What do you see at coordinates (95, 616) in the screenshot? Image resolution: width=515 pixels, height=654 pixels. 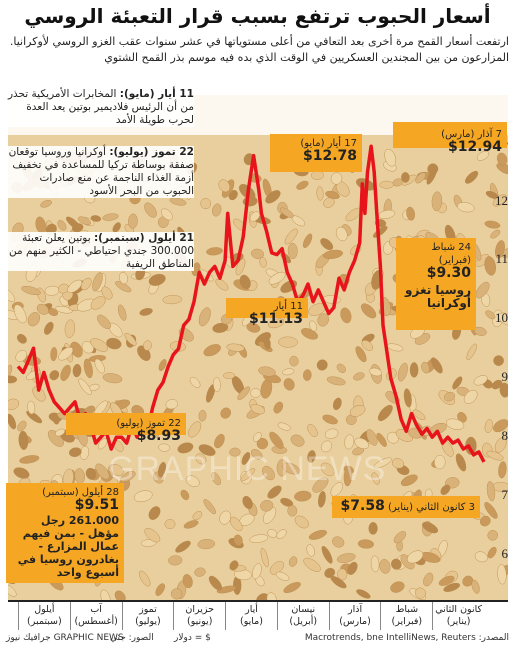 I see `x-tick-label: آب (أغسطس)` at bounding box center [95, 616].